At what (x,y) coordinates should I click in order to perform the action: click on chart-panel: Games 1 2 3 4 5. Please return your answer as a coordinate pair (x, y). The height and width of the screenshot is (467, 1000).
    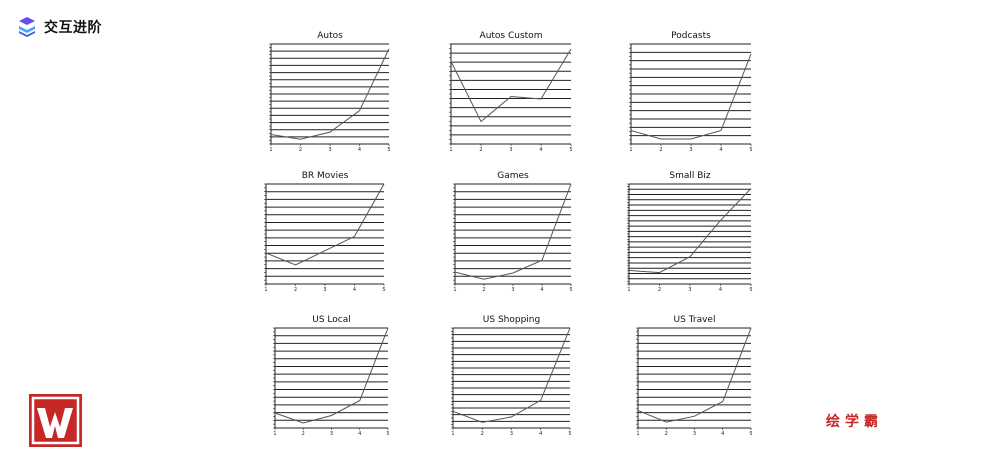
    Looking at the image, I should click on (515, 232).